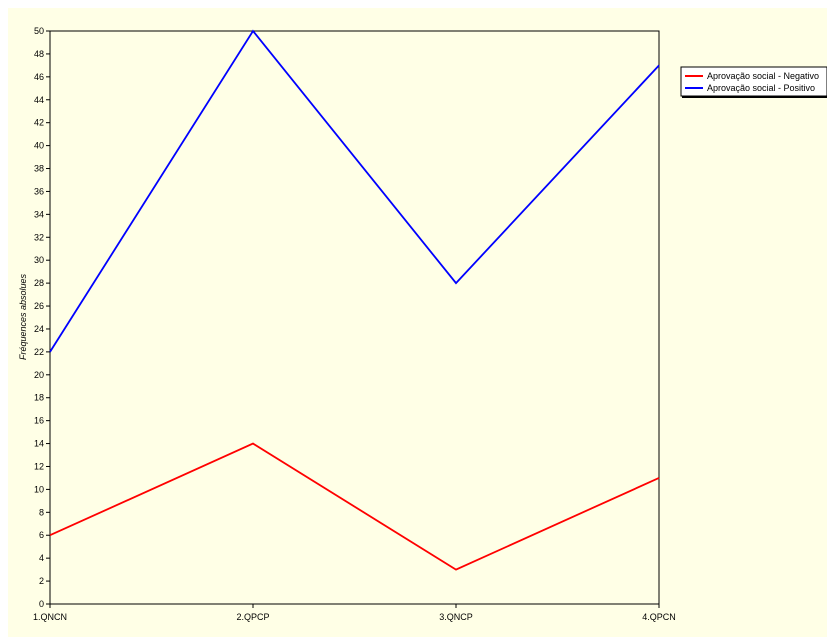 This screenshot has height=642, width=827. What do you see at coordinates (23, 316) in the screenshot?
I see `y-axis-label: Fréquences absolues` at bounding box center [23, 316].